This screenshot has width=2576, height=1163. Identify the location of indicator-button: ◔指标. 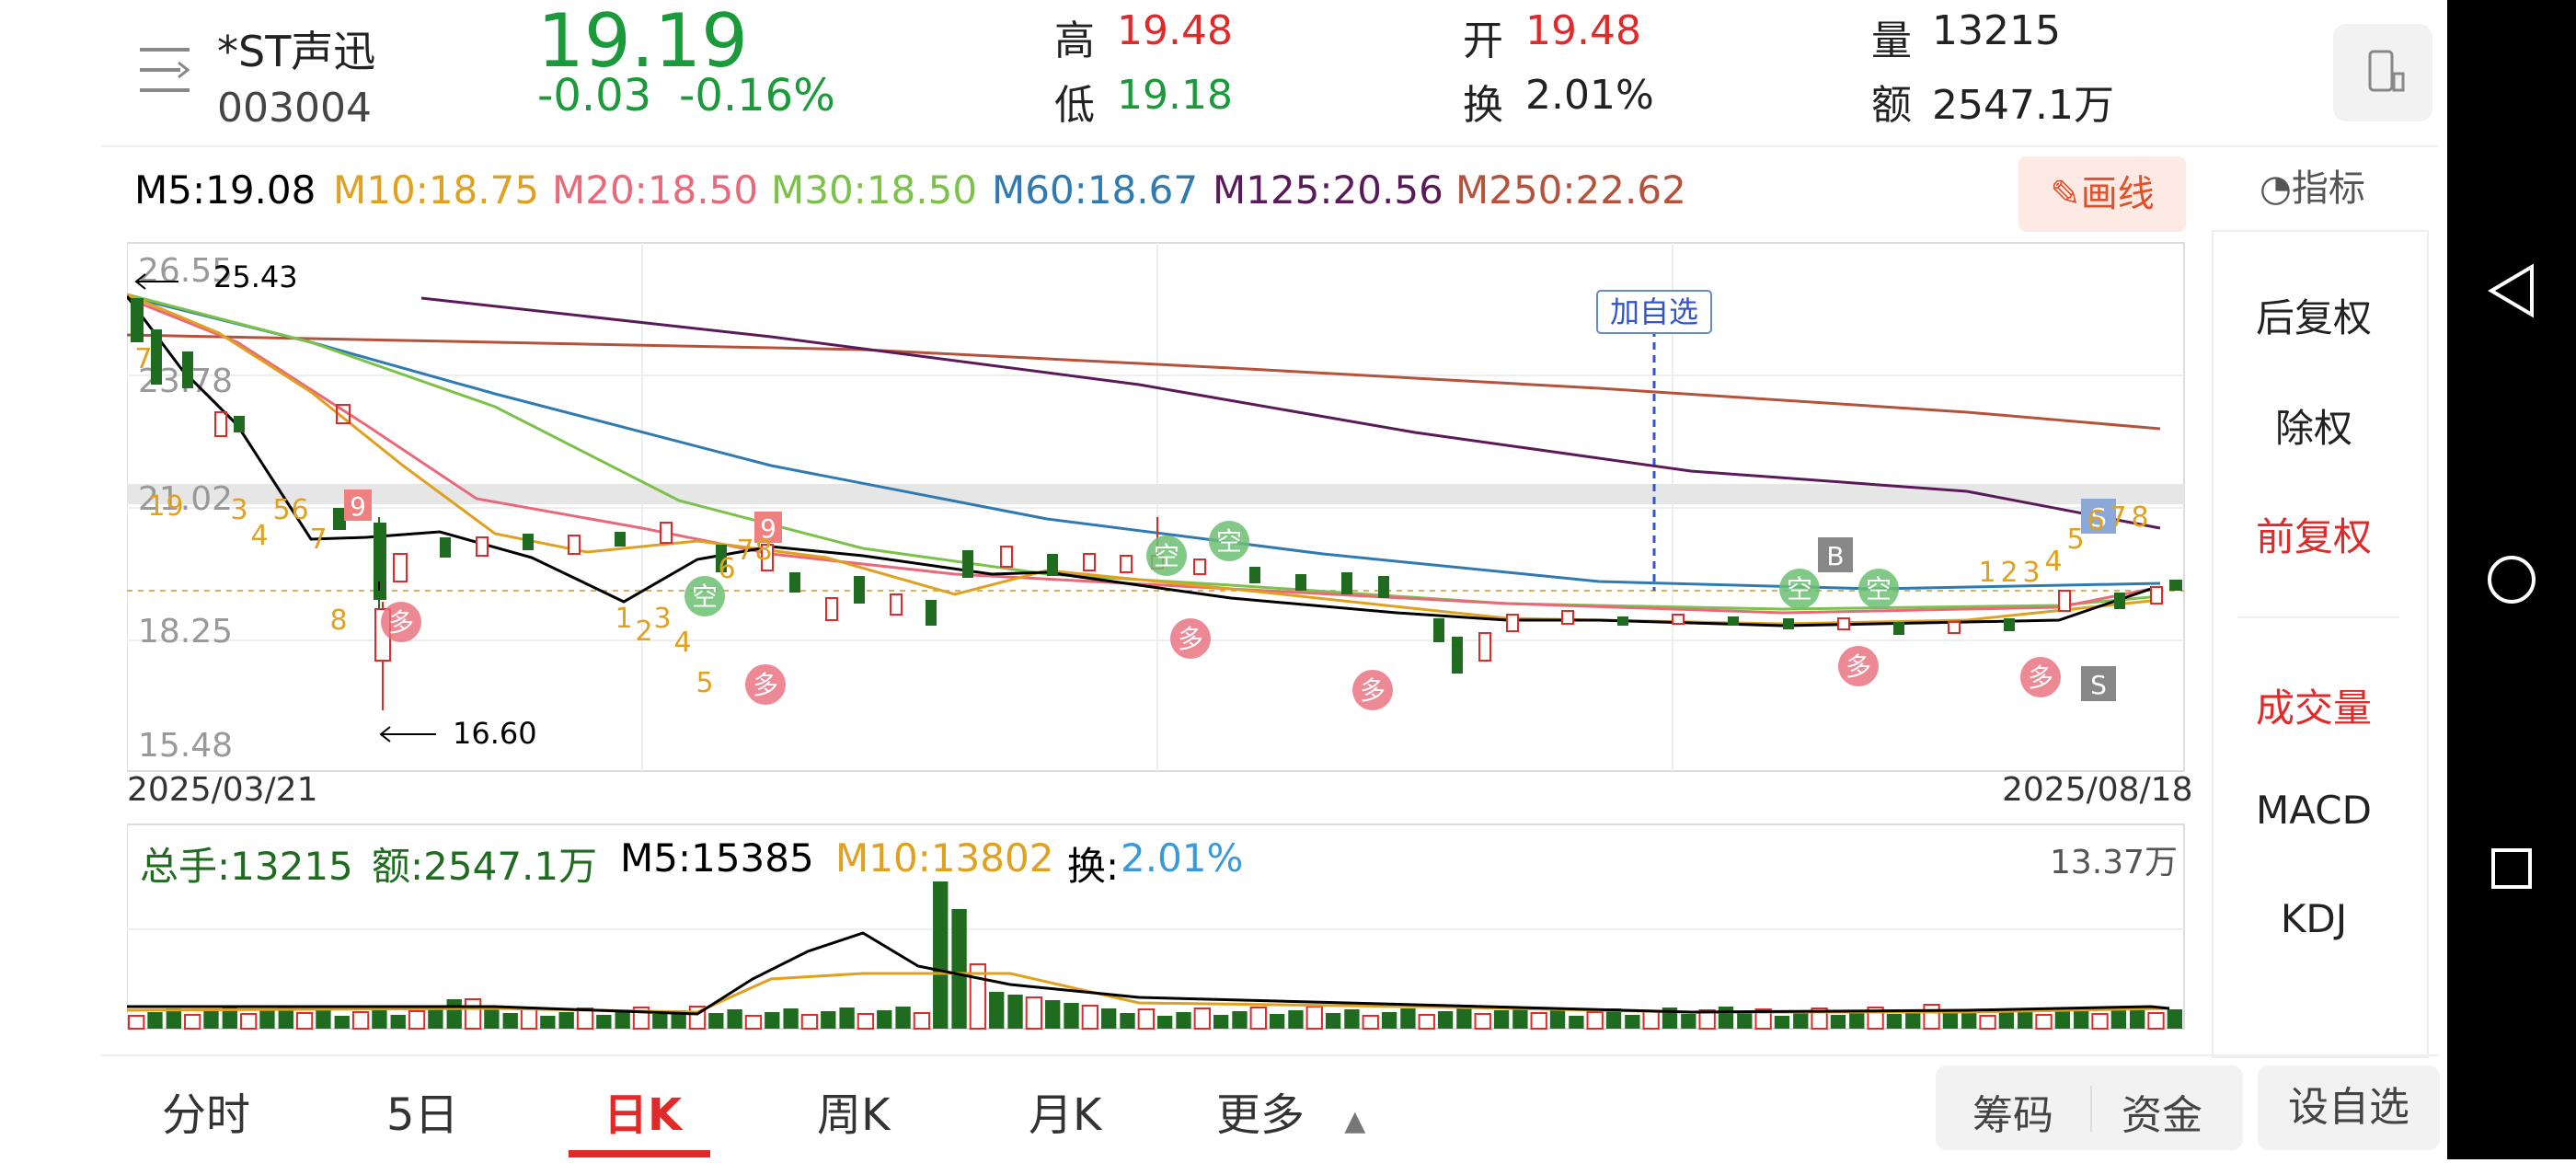
(2312, 185).